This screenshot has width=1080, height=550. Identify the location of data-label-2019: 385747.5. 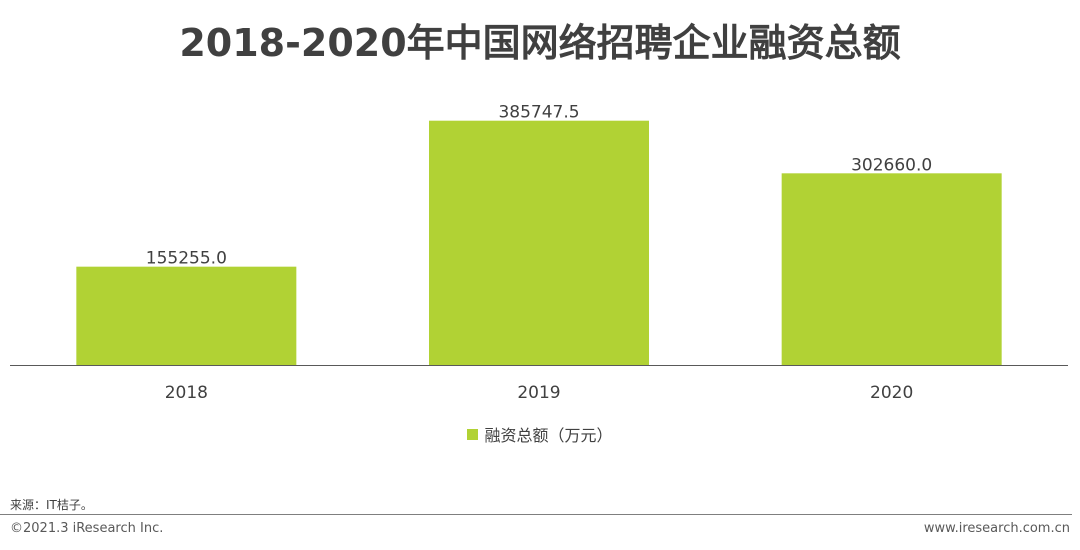
(538, 113).